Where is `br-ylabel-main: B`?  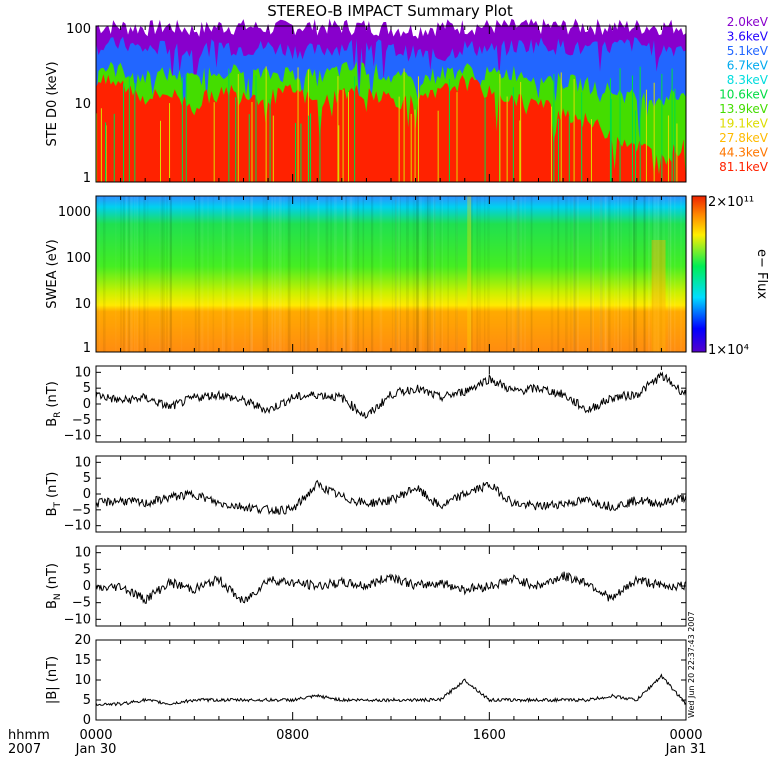
br-ylabel-main: B is located at coordinates (52, 422).